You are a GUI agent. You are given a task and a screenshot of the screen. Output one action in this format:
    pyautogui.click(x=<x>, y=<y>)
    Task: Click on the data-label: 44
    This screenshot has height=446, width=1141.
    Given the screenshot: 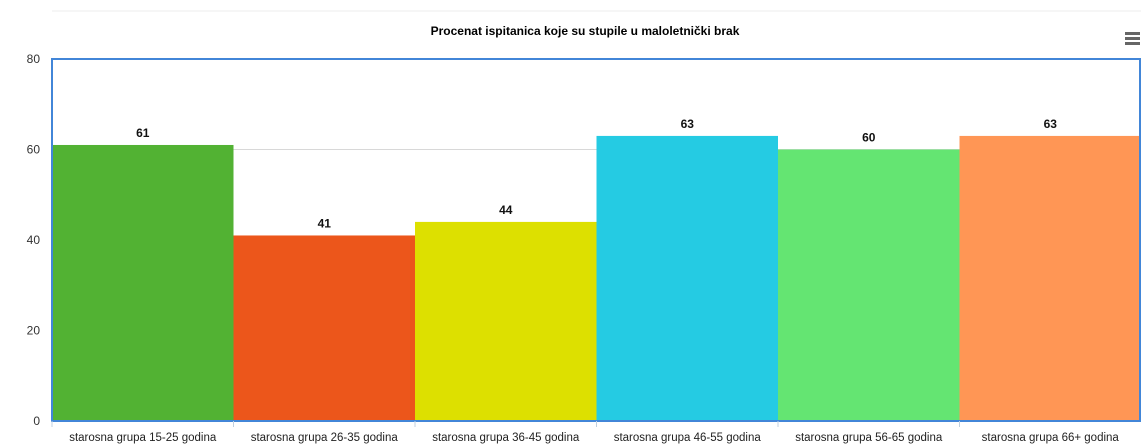 What is the action you would take?
    pyautogui.click(x=506, y=210)
    